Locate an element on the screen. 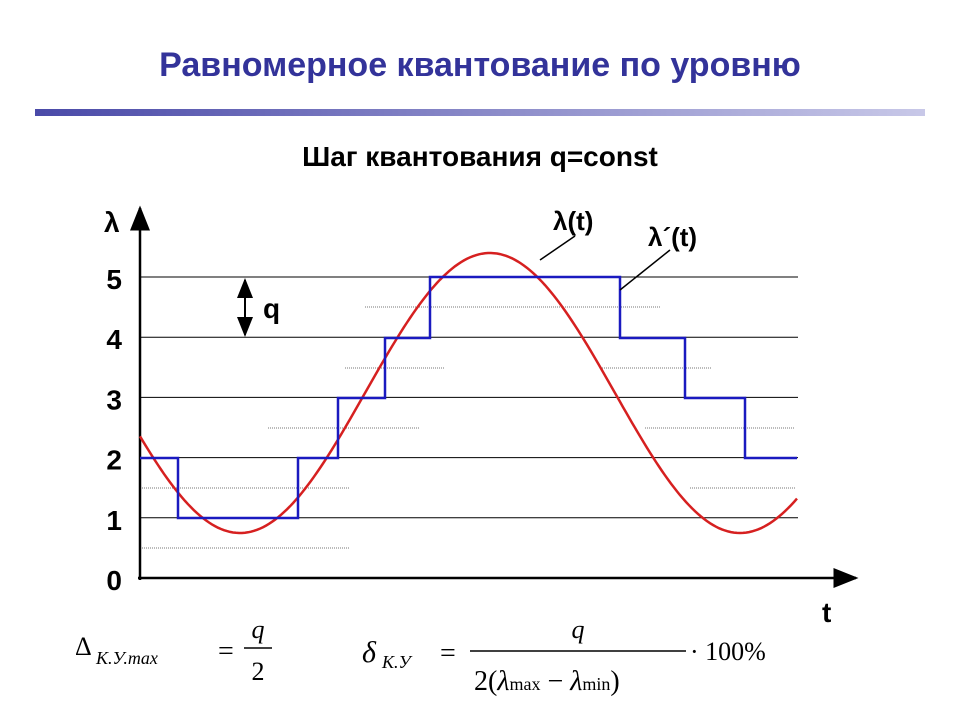  sub: min is located at coordinates (596, 684).